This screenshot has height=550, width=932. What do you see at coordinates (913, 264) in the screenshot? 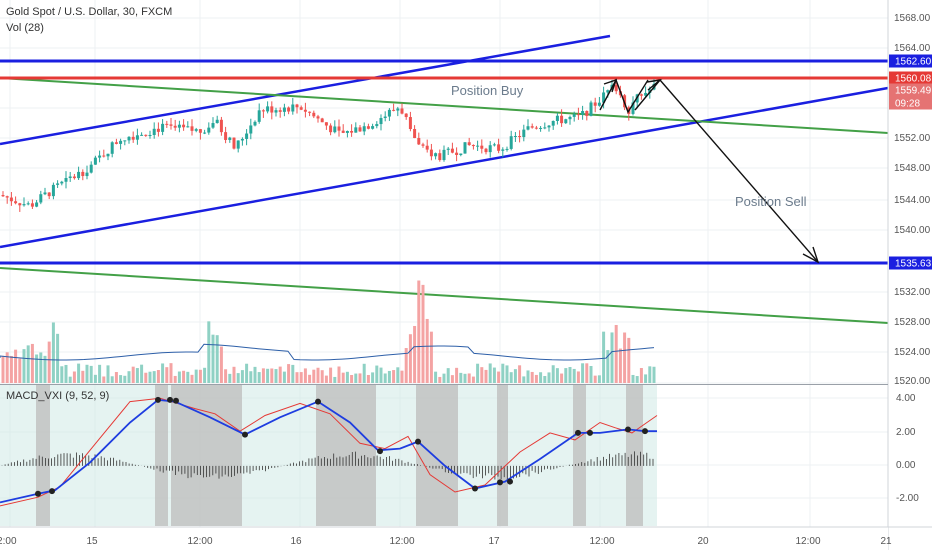
I see `price-tag-label: 1535.63` at bounding box center [913, 264].